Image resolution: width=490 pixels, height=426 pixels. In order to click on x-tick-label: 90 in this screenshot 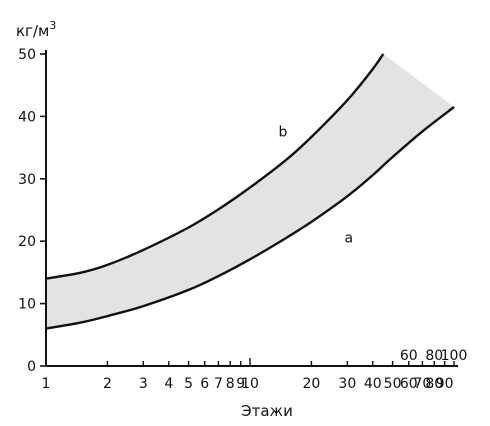, I will do `click(445, 384)`.